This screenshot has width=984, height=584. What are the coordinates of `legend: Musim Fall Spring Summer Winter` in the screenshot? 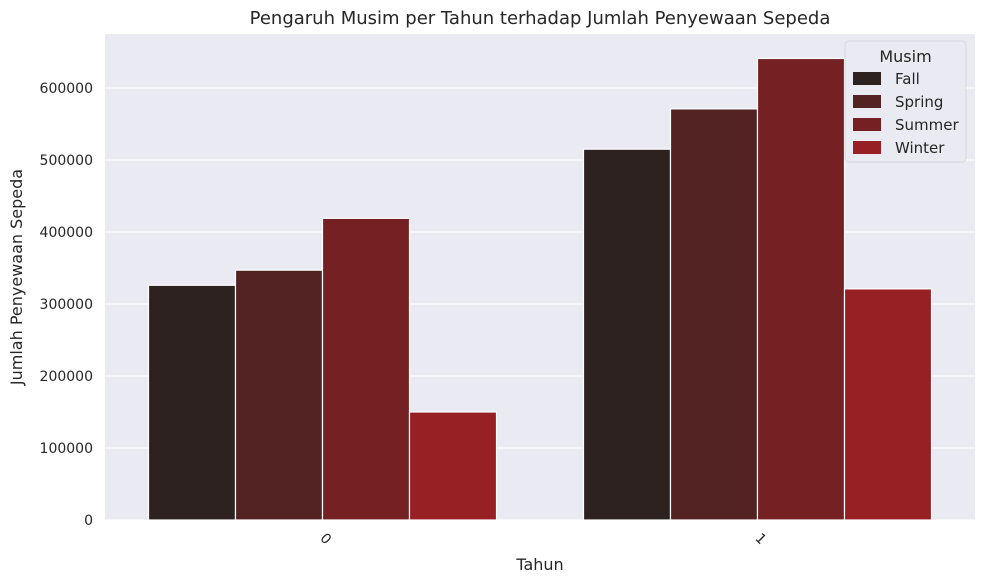 It's located at (905, 101).